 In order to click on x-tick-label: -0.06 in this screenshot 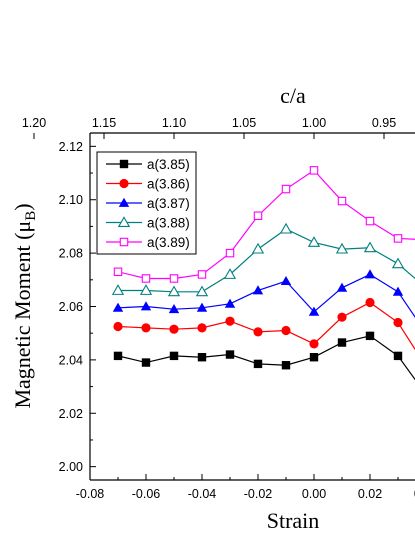, I will do `click(146, 494)`.